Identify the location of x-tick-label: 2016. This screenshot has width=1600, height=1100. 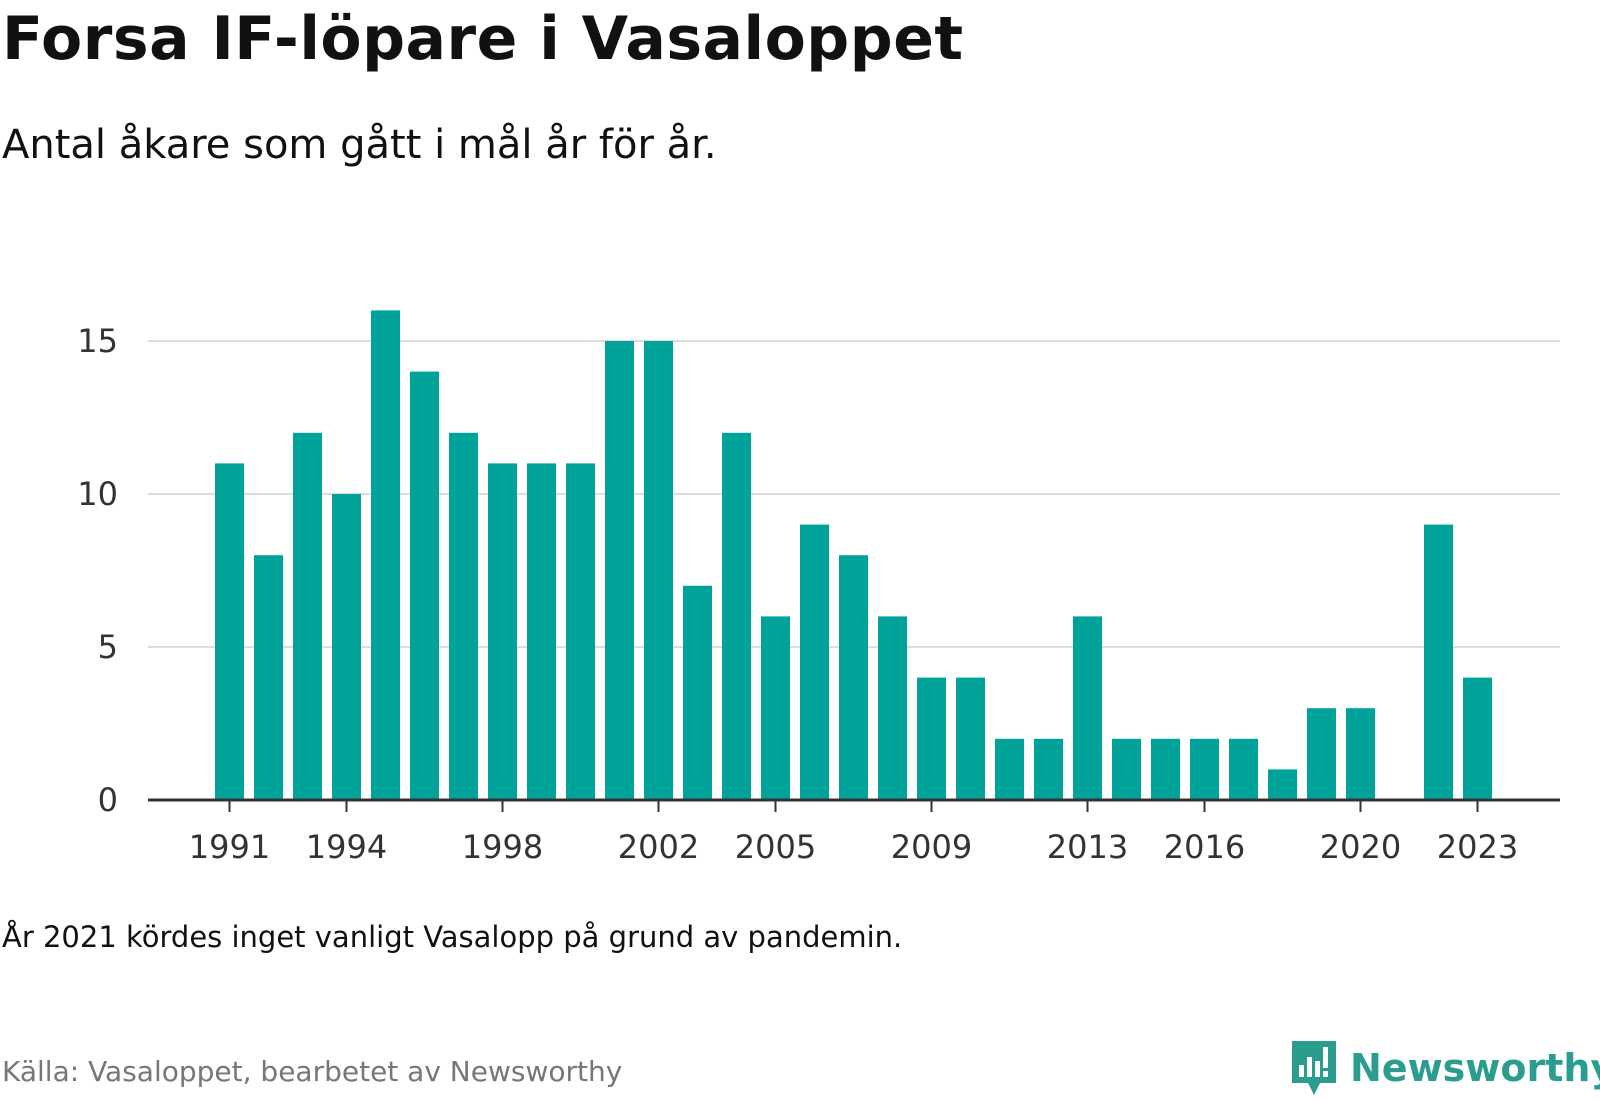
(1204, 847).